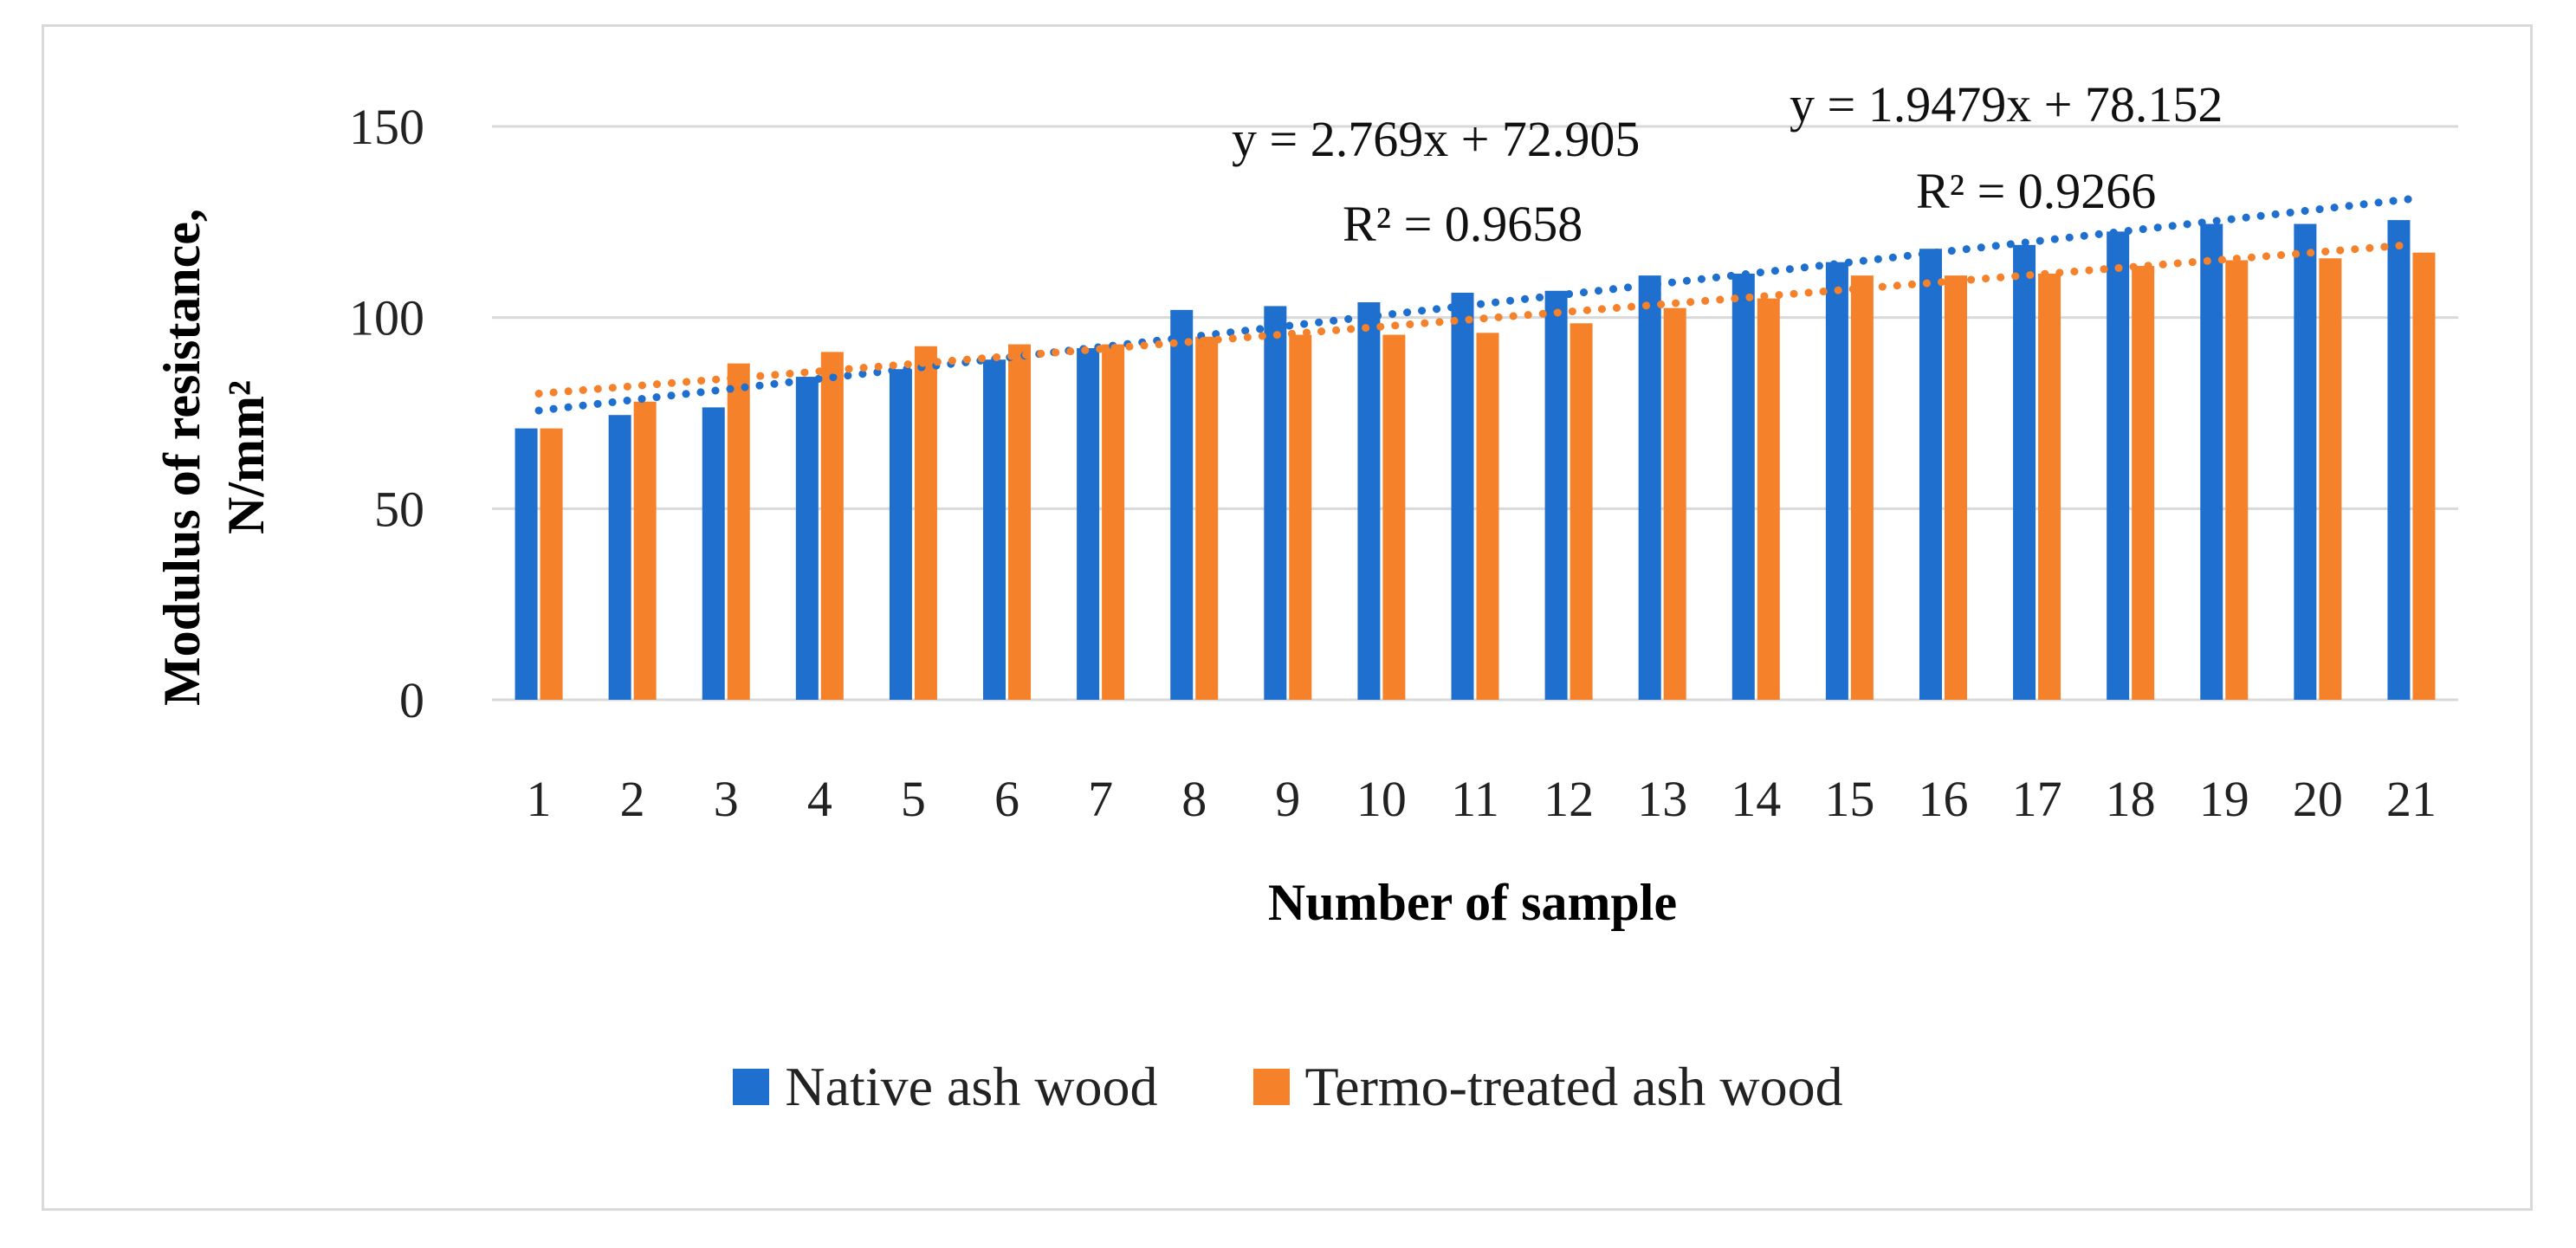 The width and height of the screenshot is (2576, 1248). Describe the element at coordinates (386, 318) in the screenshot. I see `y-tick-label: 100` at that location.